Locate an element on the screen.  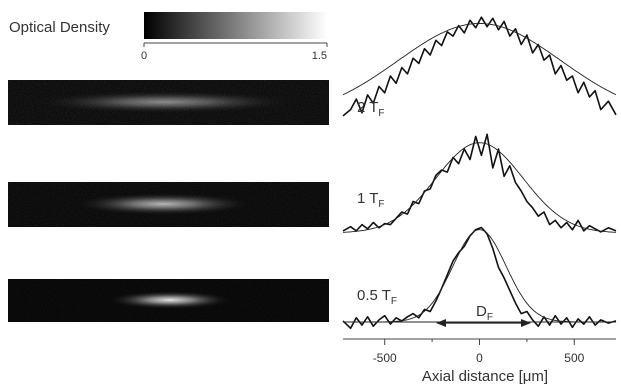
absorption-image-2tf is located at coordinates (168, 102).